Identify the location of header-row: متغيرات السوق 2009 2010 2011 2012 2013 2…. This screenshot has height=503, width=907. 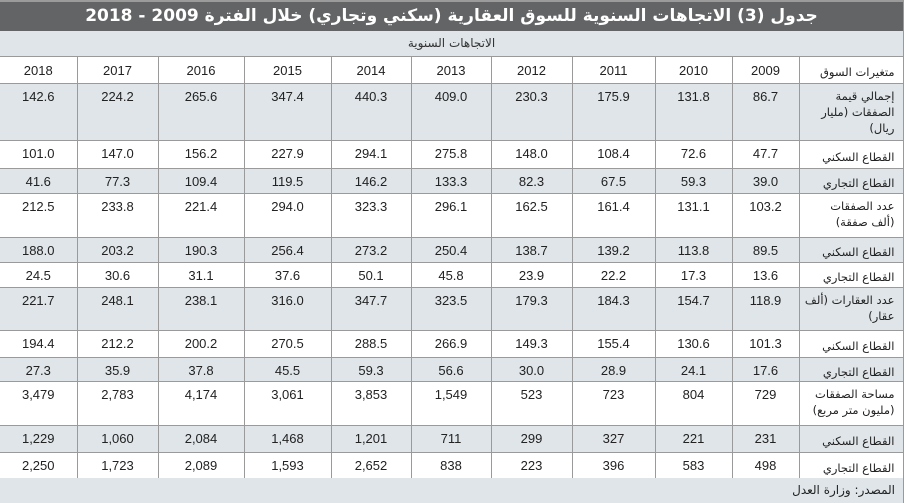
(452, 70).